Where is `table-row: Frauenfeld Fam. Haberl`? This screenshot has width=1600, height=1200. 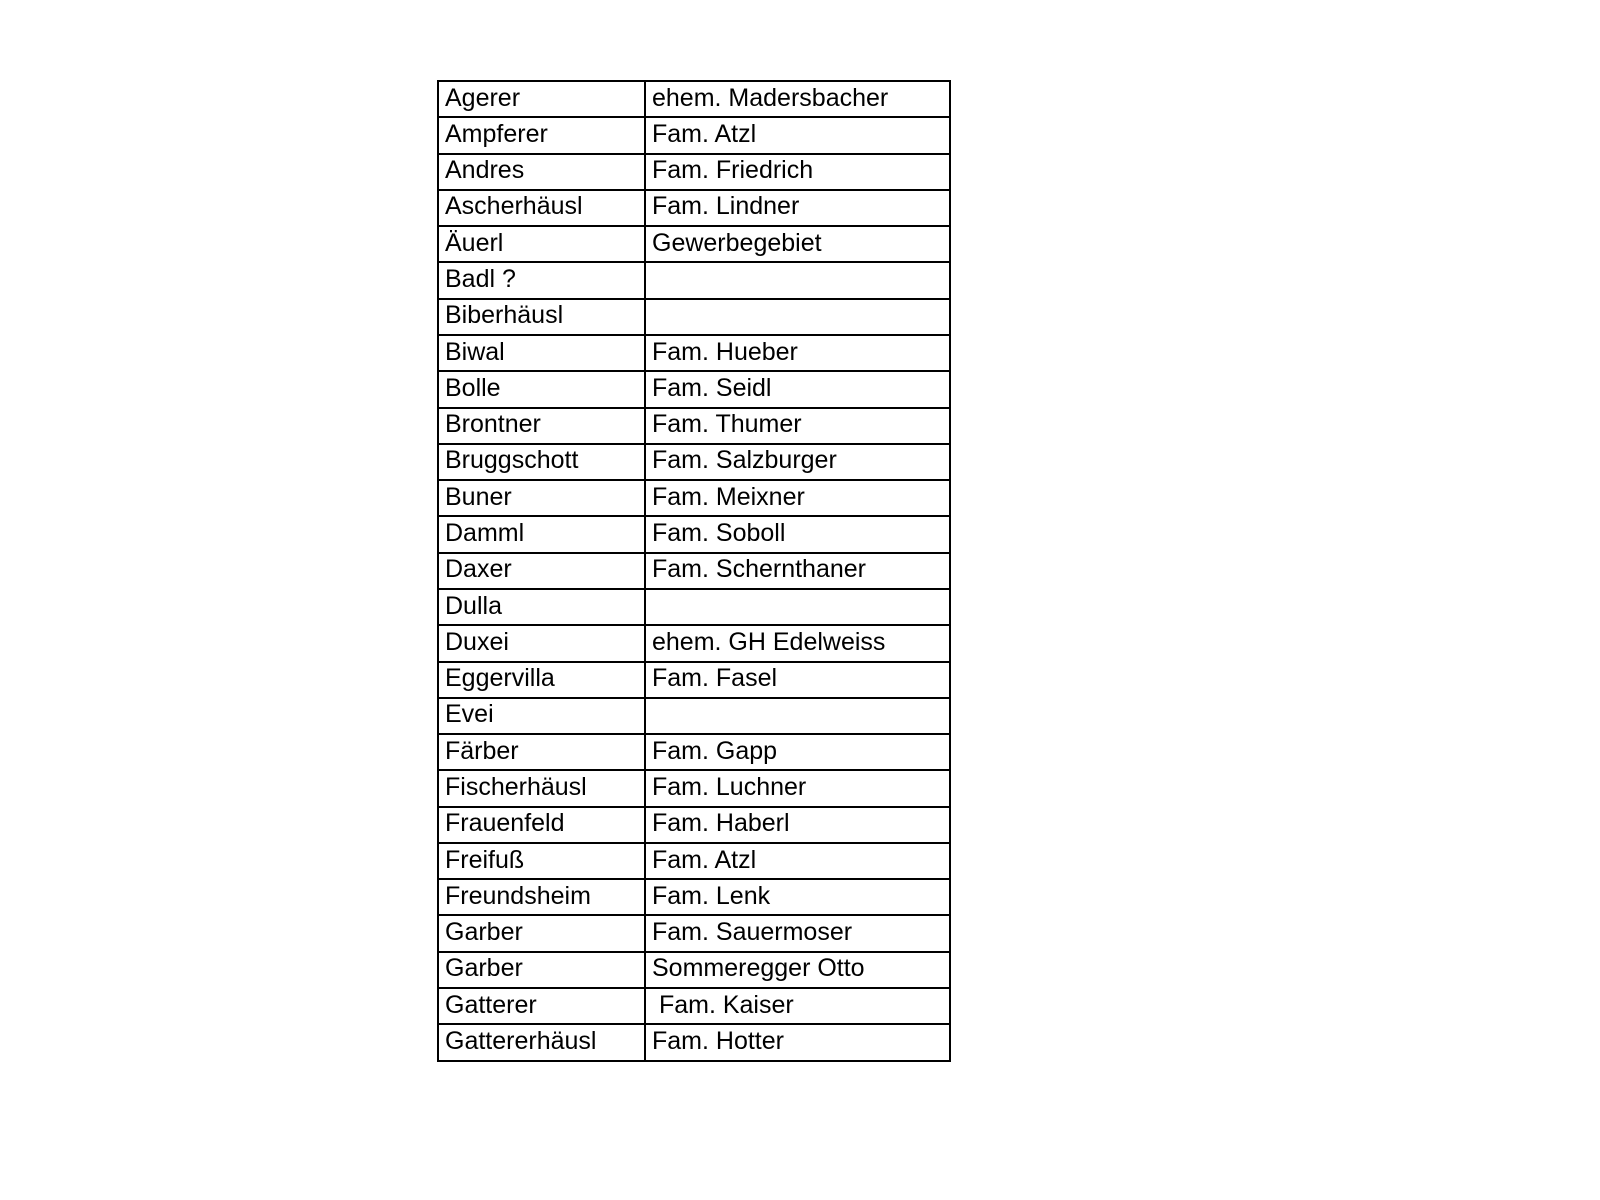 table-row: Frauenfeld Fam. Haberl is located at coordinates (694, 824).